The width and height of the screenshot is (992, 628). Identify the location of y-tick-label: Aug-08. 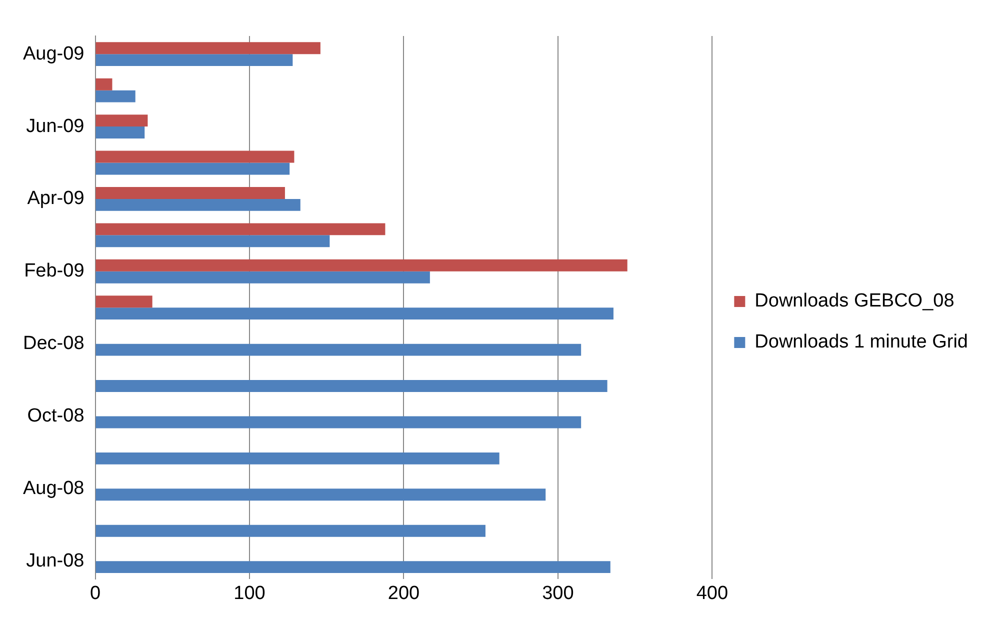
(53, 488).